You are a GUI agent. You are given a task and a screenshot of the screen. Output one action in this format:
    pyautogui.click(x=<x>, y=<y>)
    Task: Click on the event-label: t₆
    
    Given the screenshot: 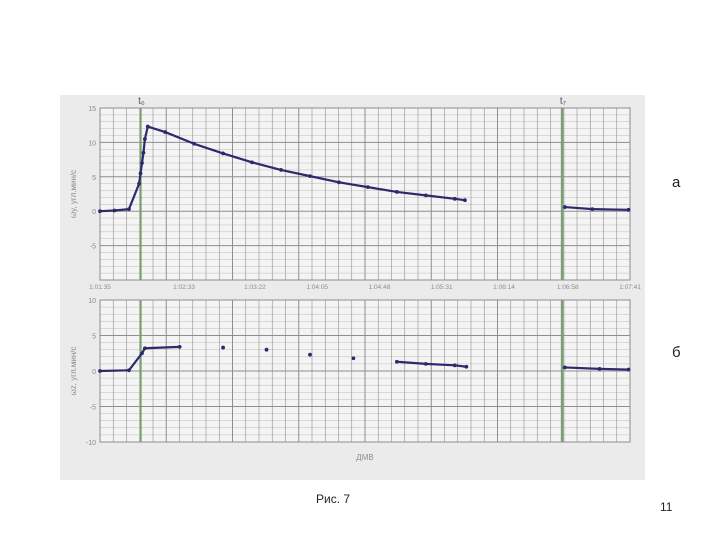 What is the action you would take?
    pyautogui.click(x=141, y=101)
    